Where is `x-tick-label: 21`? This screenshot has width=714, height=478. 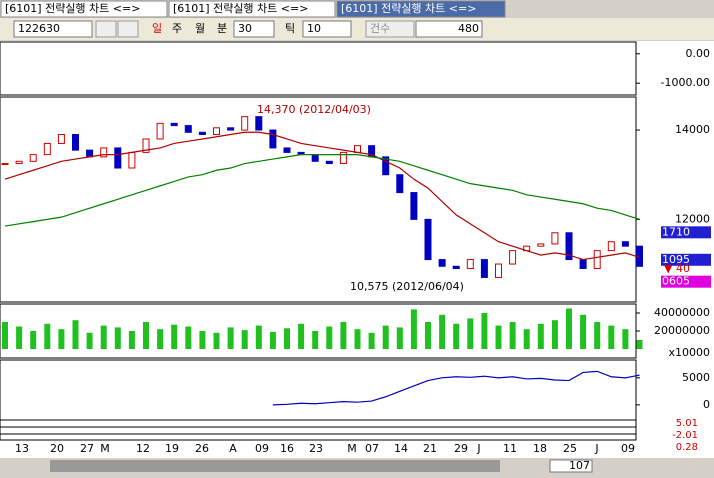
x-tick-label: 21 is located at coordinates (430, 448).